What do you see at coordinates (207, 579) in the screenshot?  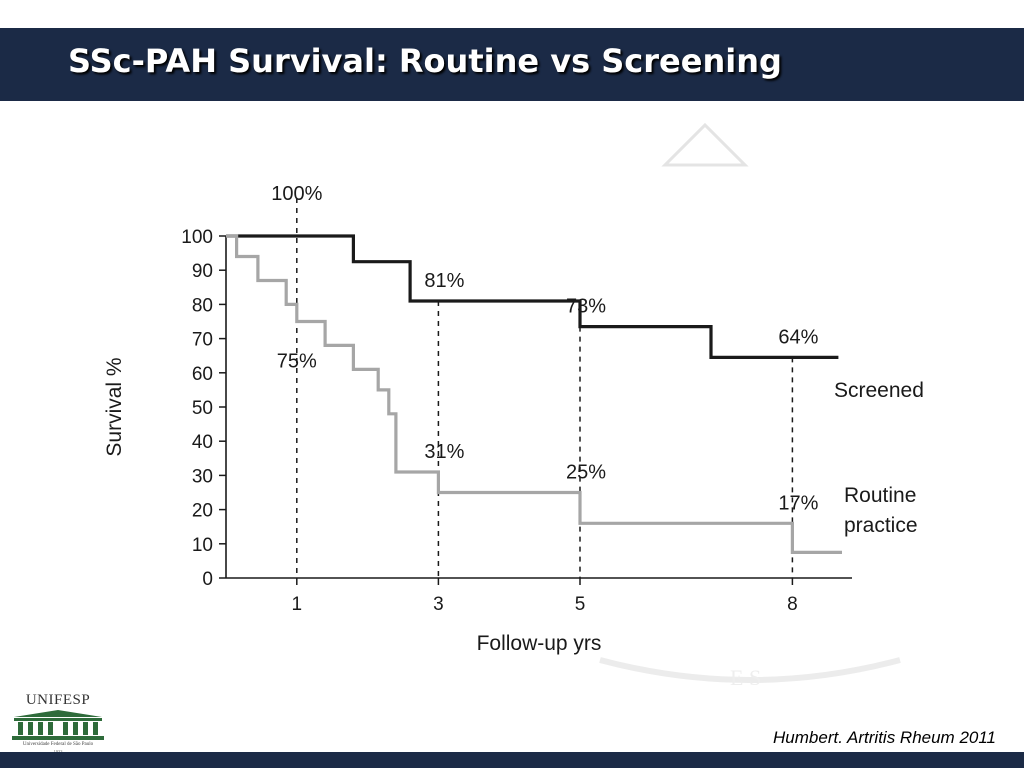 I see `y-tick-label: 0` at bounding box center [207, 579].